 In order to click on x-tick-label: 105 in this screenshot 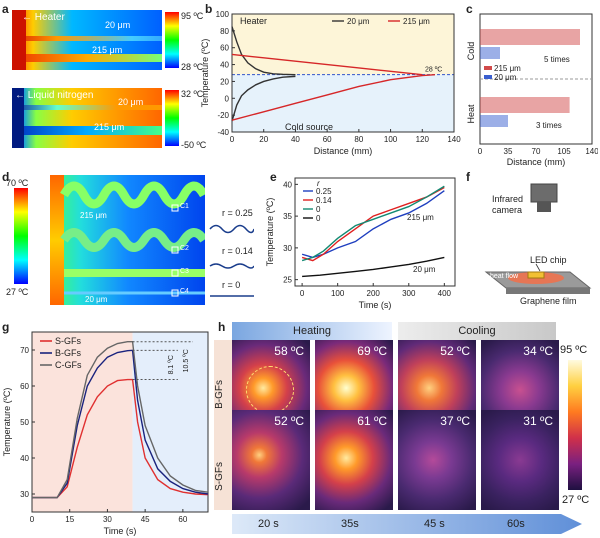, I will do `click(564, 151)`.